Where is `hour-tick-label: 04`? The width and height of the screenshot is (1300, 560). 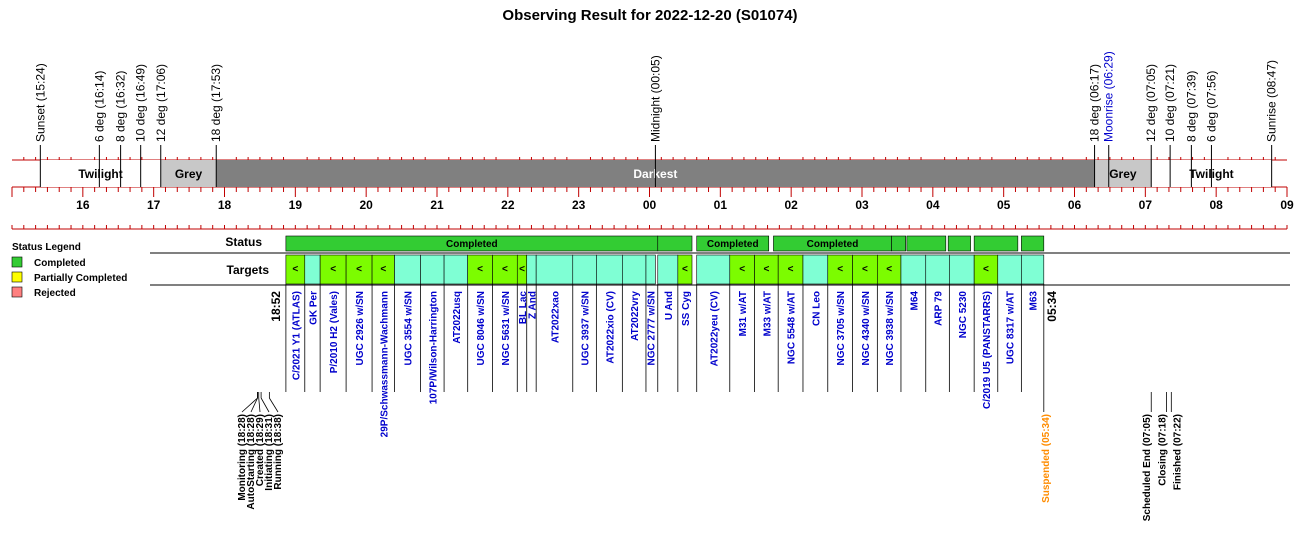 hour-tick-label: 04 is located at coordinates (933, 205).